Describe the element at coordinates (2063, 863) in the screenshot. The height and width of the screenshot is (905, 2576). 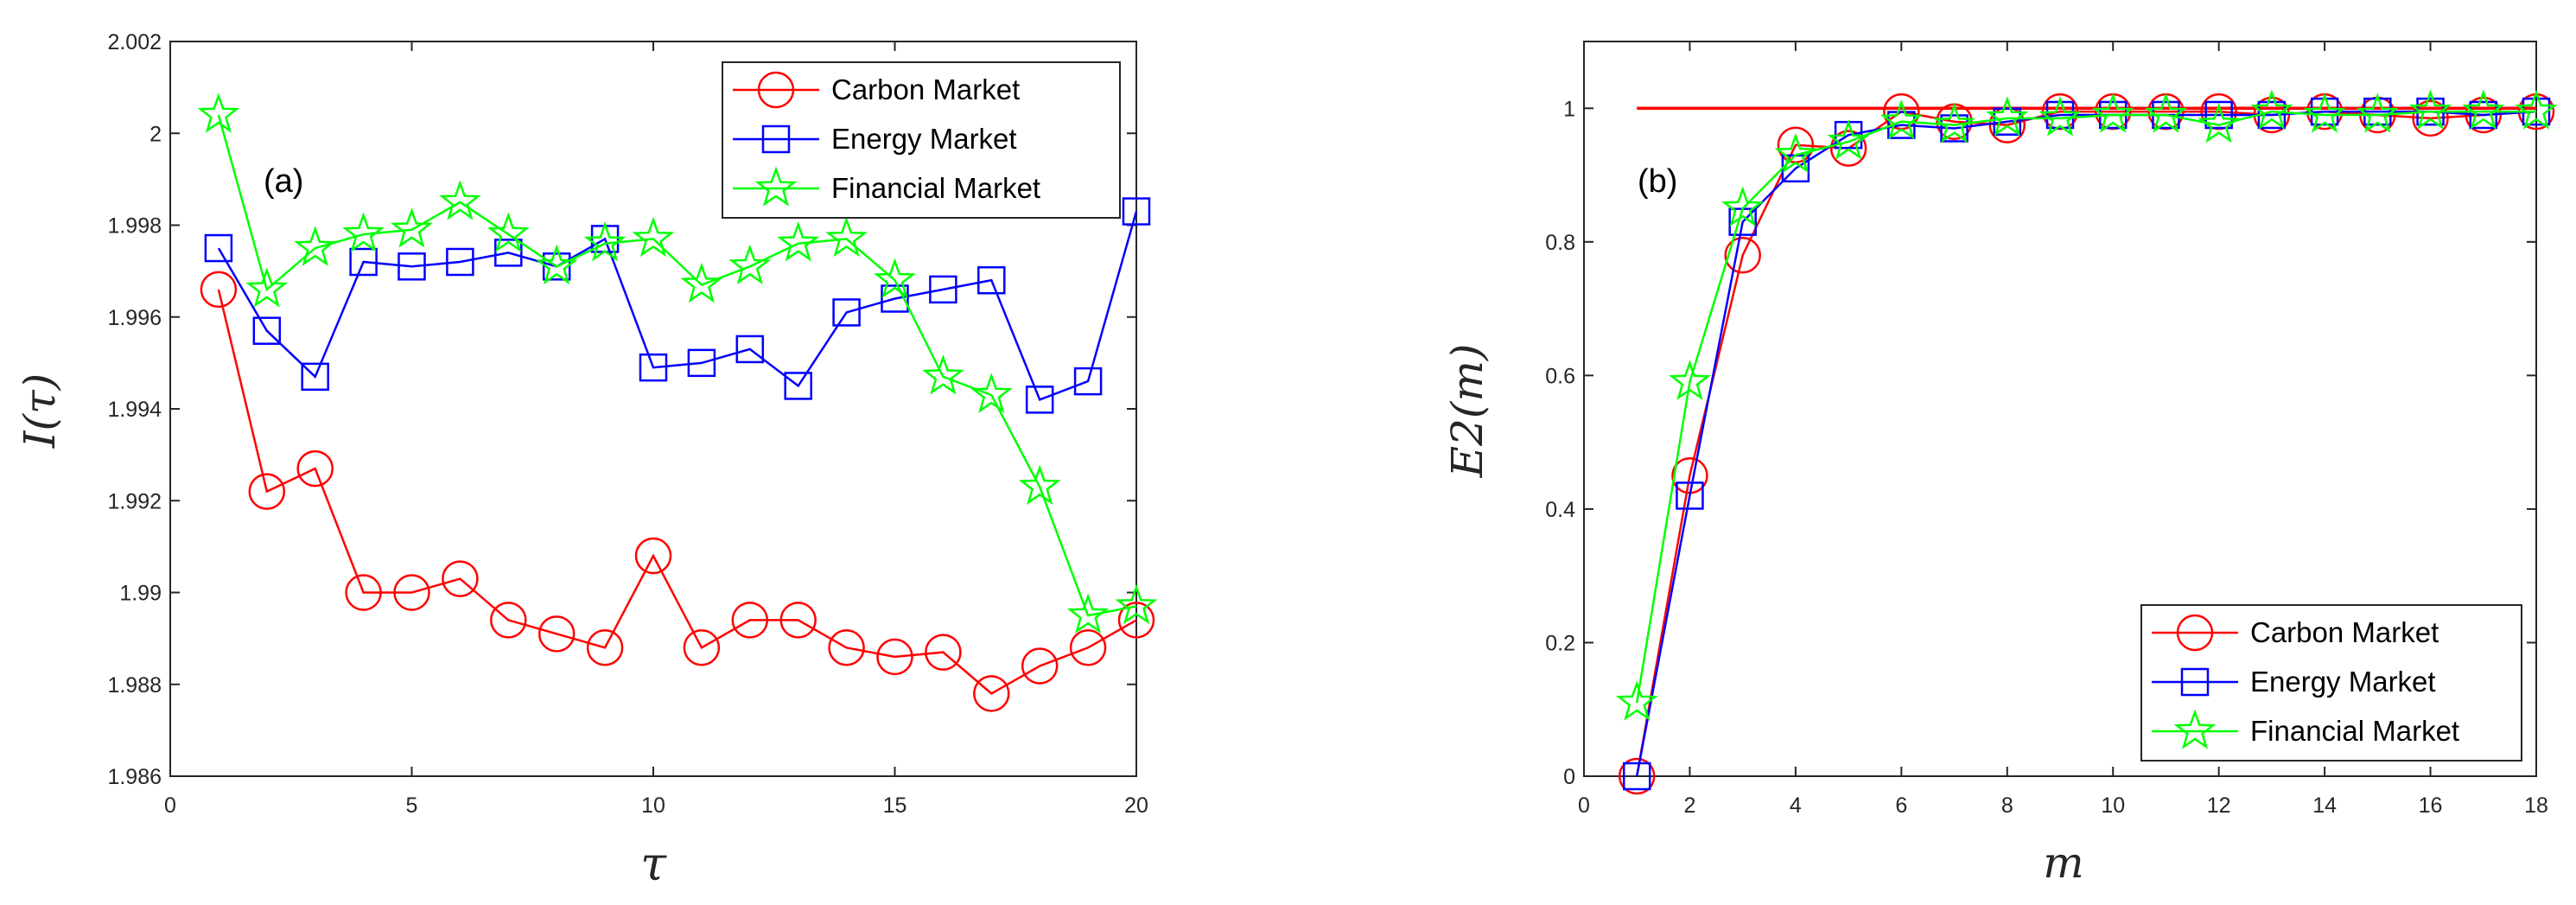
I see `x-axis-label: m` at that location.